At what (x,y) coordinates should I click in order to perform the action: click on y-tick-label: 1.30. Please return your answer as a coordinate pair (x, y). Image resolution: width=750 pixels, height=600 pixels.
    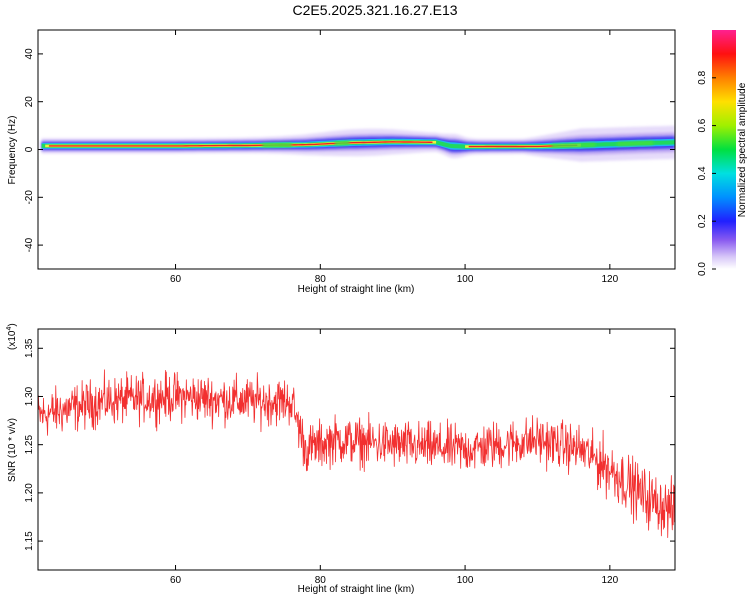
    Looking at the image, I should click on (29, 396).